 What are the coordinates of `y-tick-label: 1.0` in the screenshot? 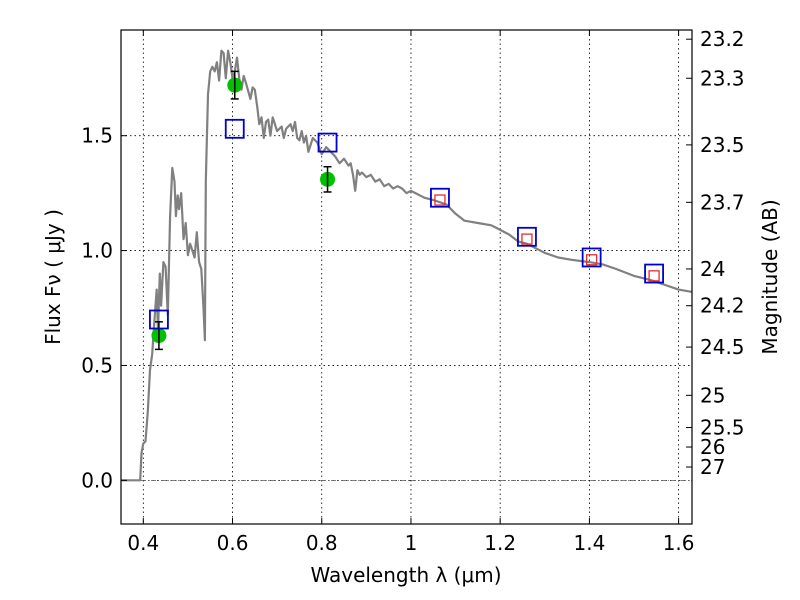 It's located at (97, 251).